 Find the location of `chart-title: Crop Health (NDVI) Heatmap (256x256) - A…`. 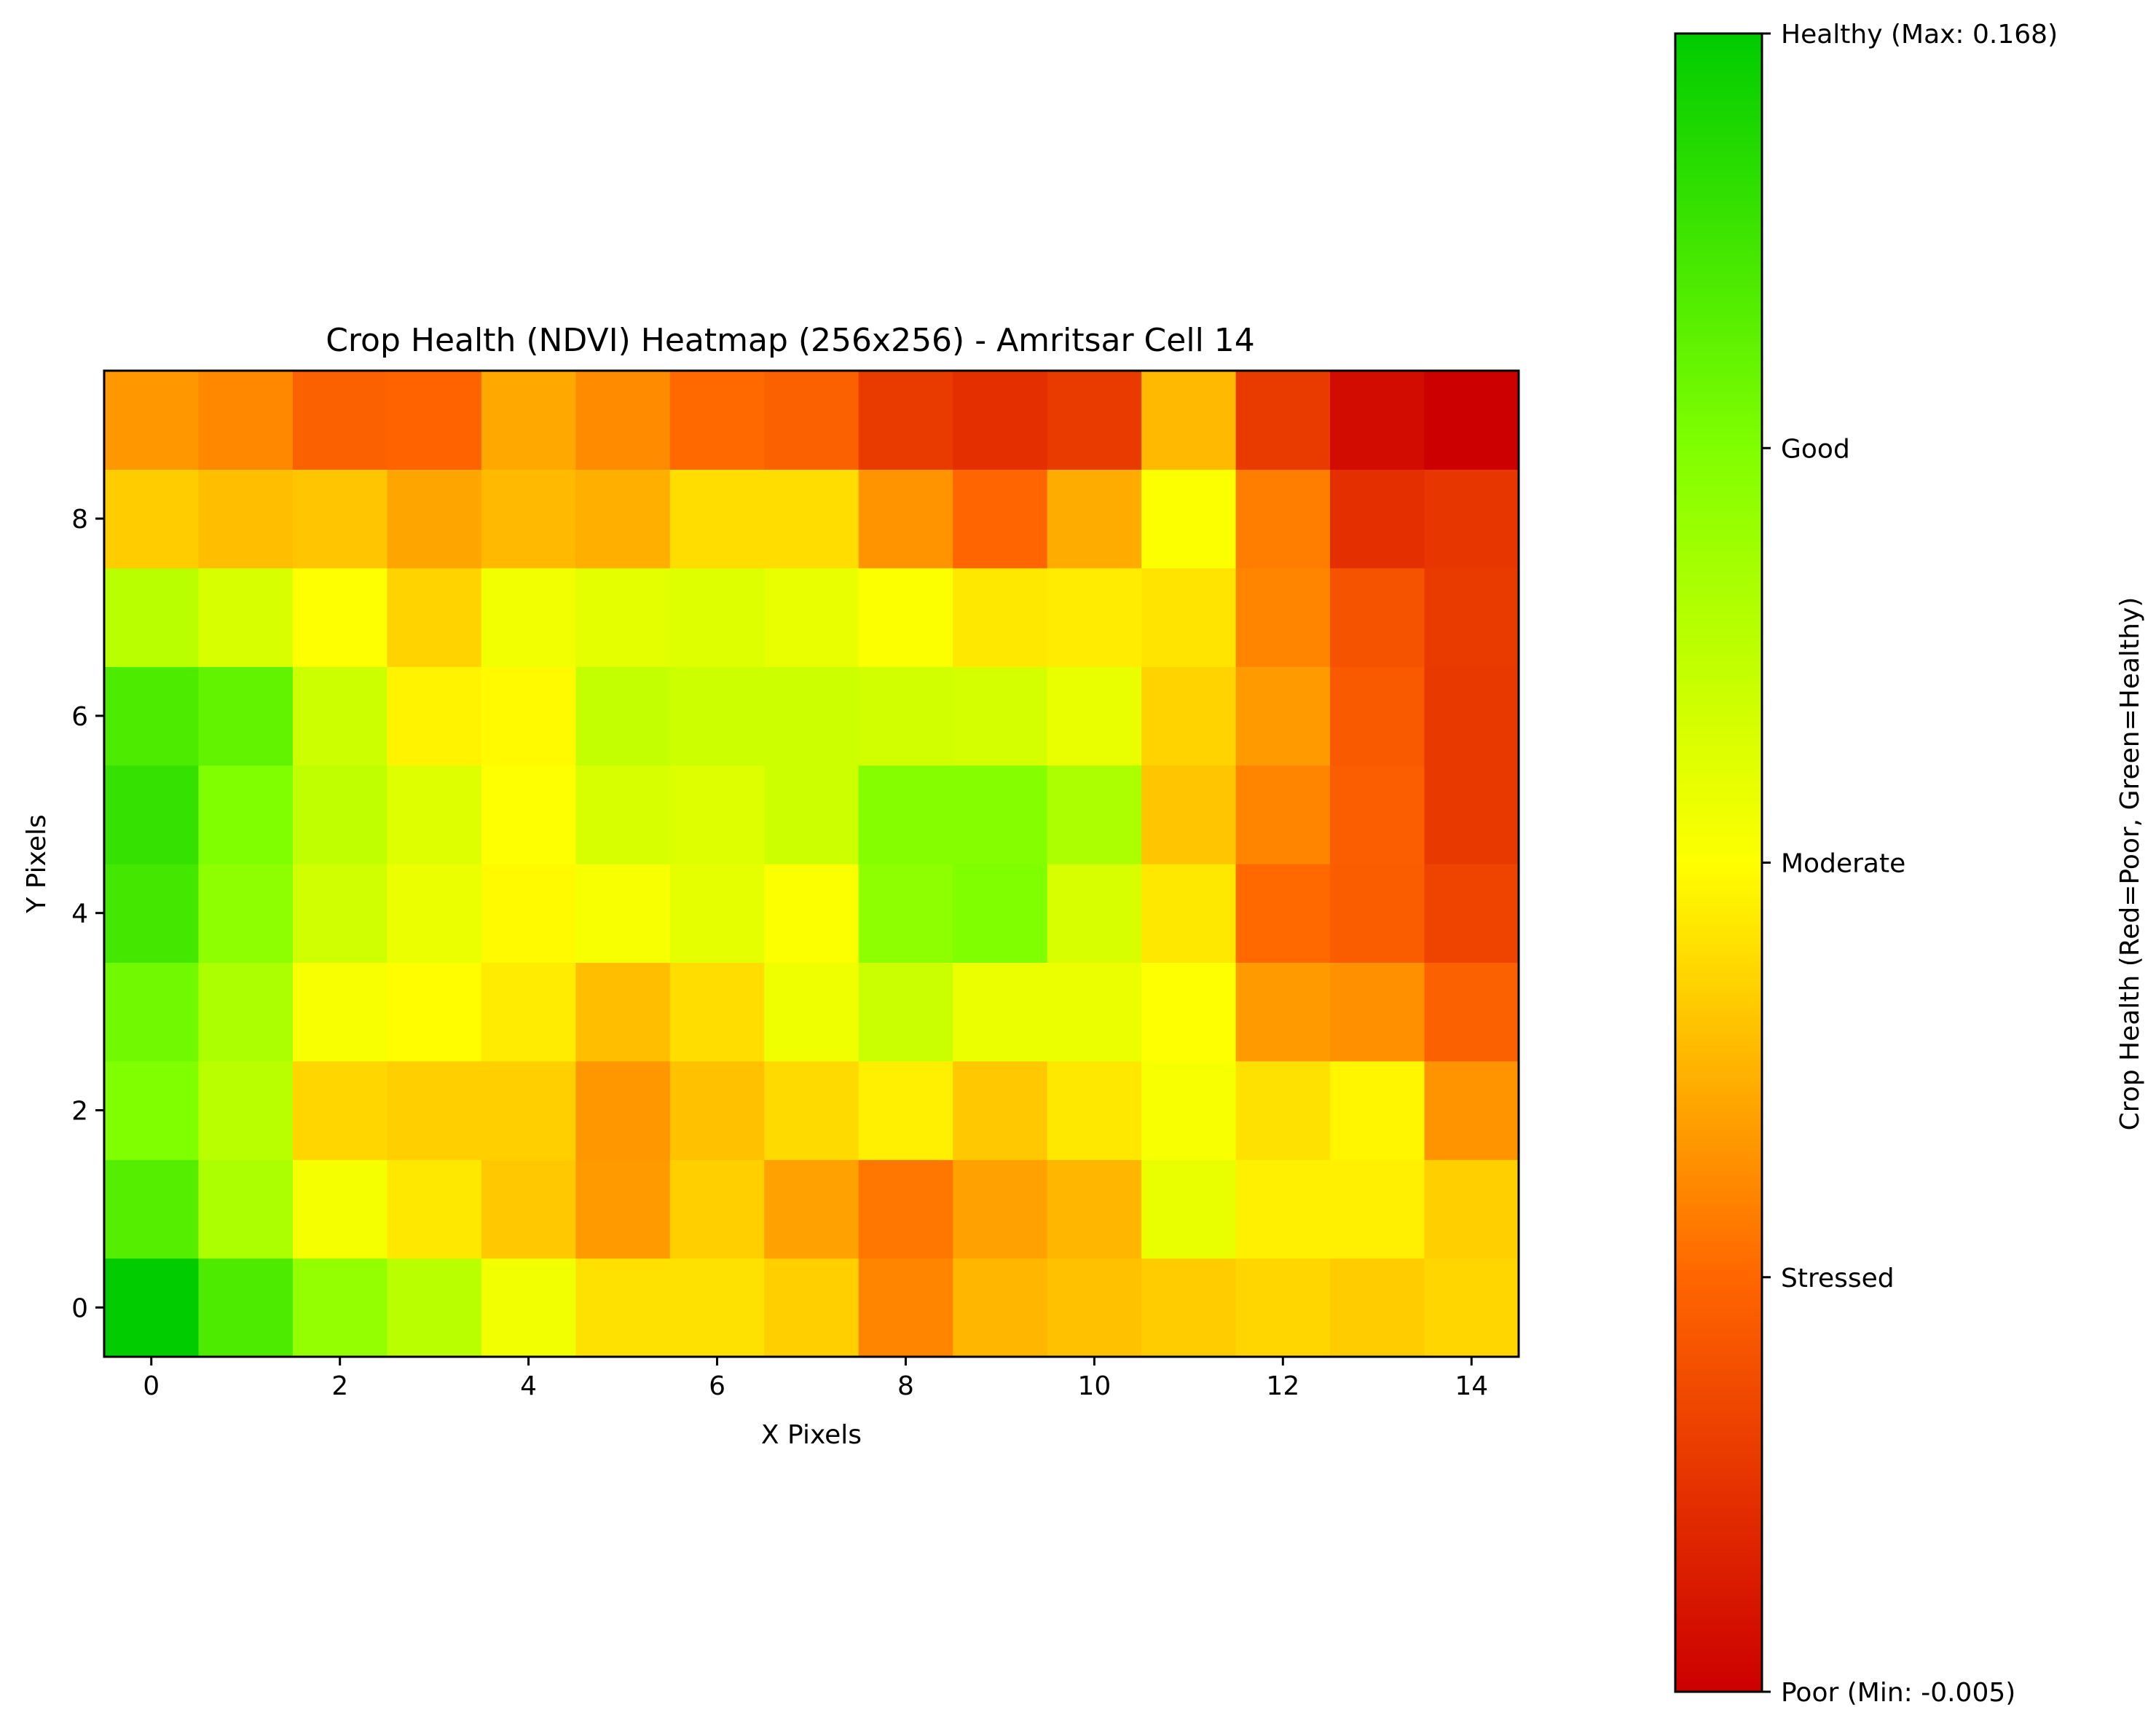

chart-title: Crop Health (NDVI) Heatmap (256x256) - A… is located at coordinates (790, 340).